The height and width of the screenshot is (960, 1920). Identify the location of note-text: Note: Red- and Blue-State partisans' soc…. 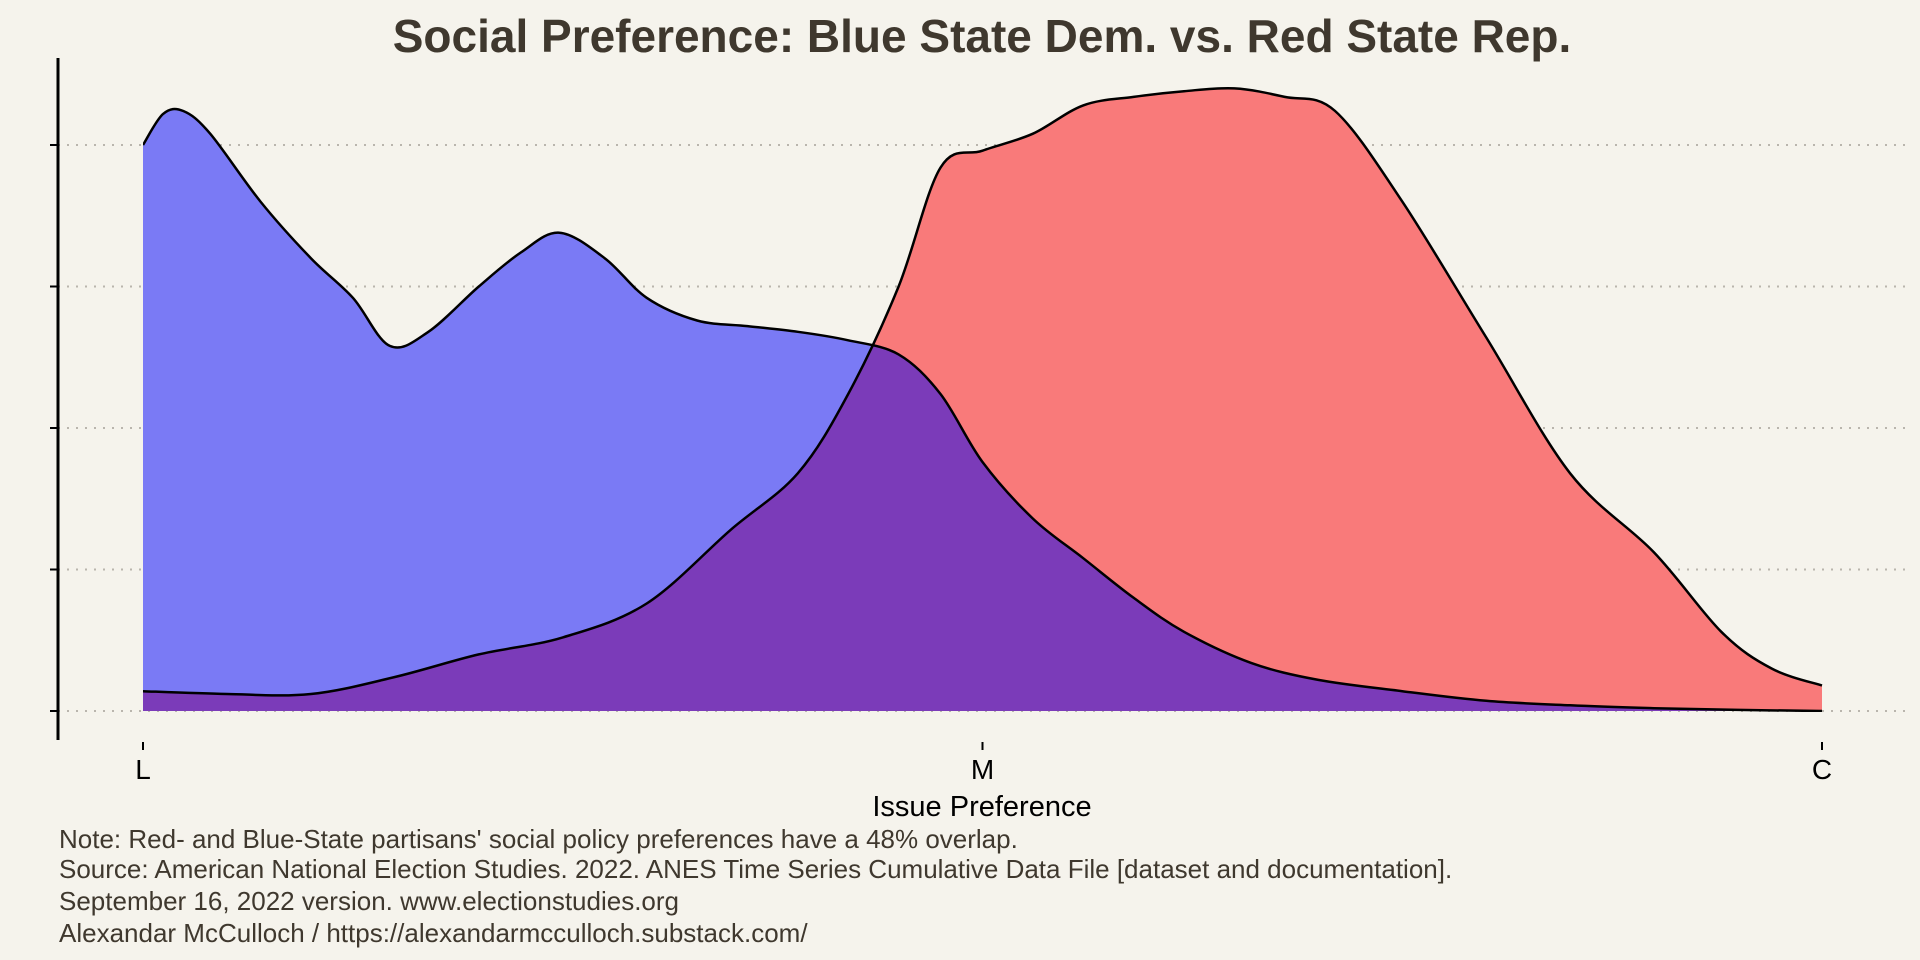
(538, 839).